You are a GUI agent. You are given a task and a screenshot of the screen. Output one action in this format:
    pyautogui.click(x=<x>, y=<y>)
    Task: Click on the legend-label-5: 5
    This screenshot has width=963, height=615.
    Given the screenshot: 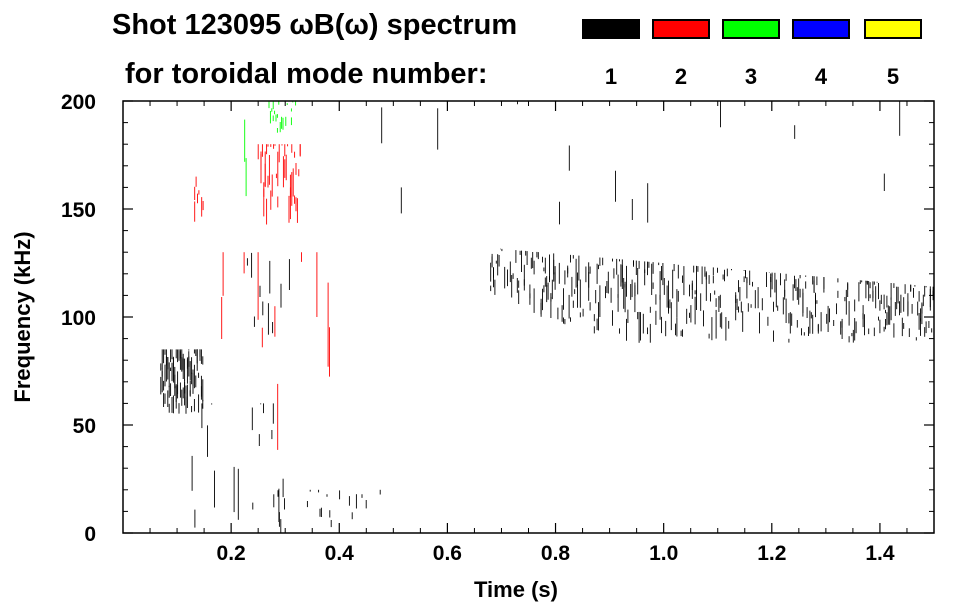 What is the action you would take?
    pyautogui.click(x=893, y=76)
    